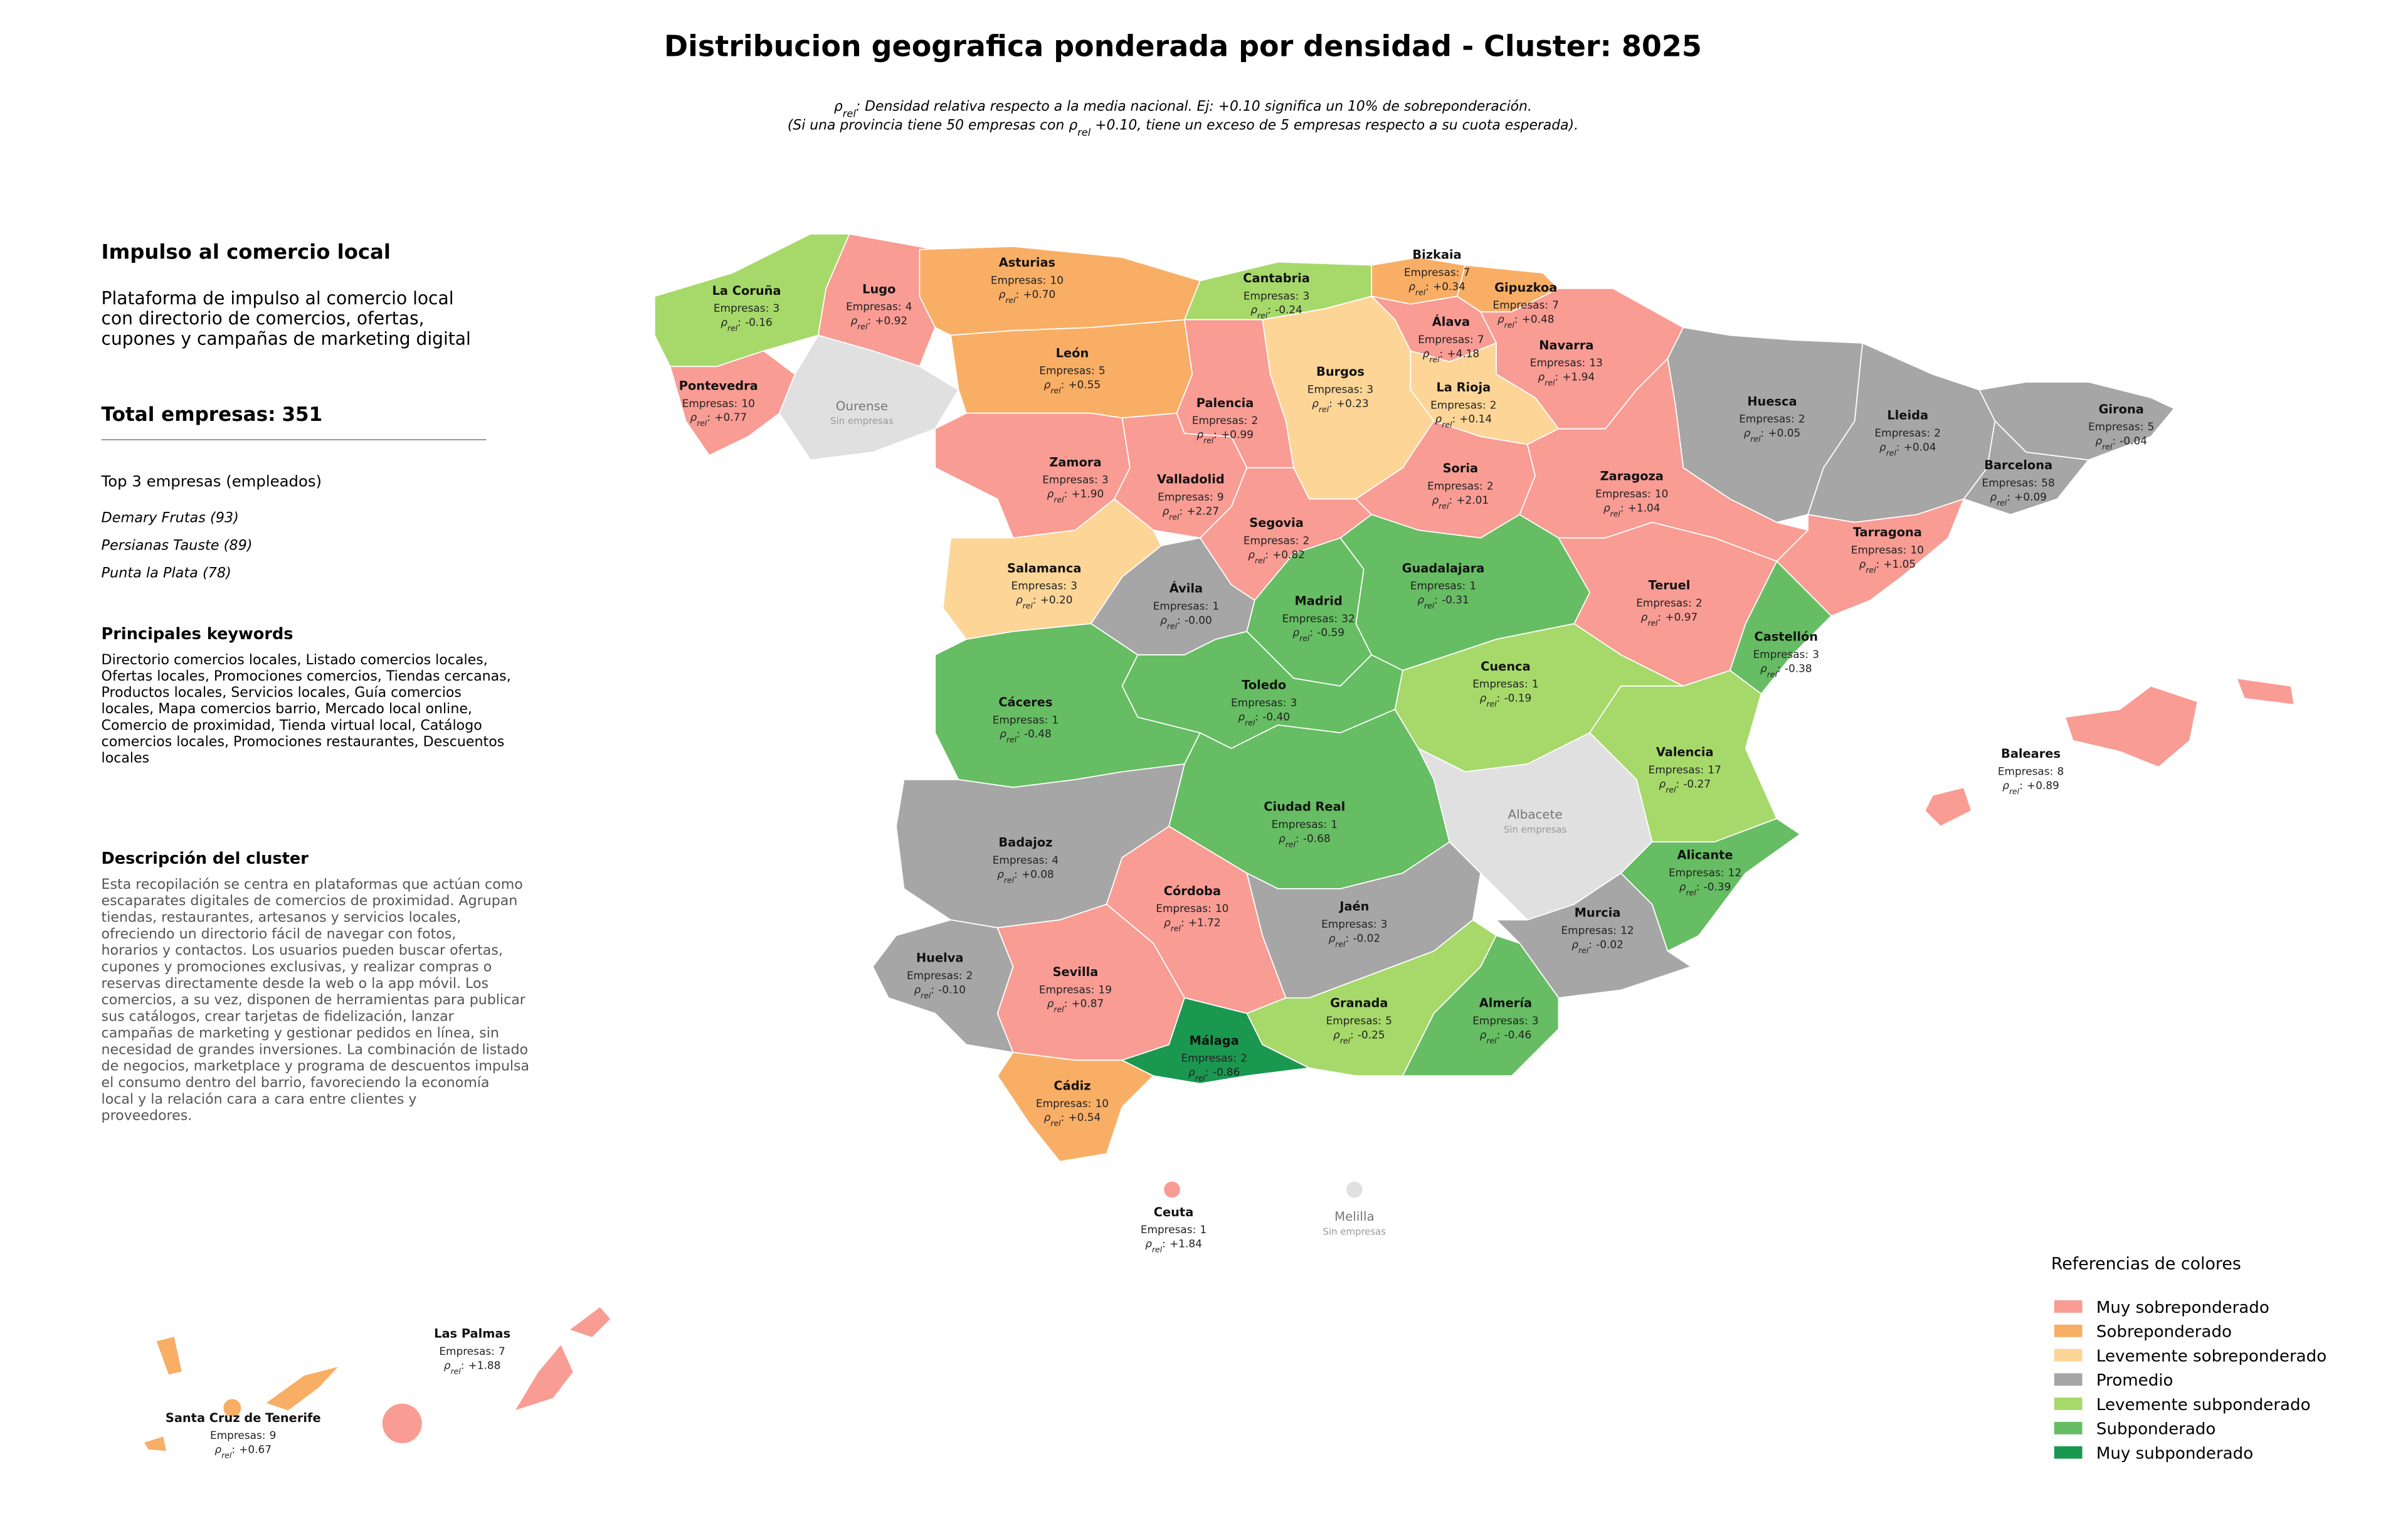 This screenshot has width=2408, height=1528. I want to click on rho-value: +0.20, so click(1056, 599).